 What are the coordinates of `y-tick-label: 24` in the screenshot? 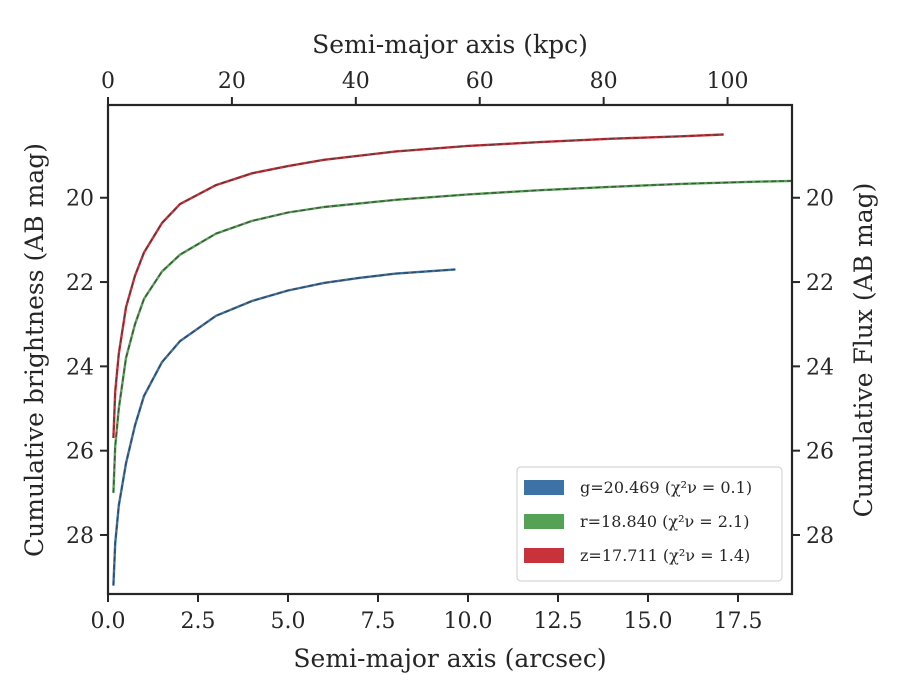 It's located at (80, 367).